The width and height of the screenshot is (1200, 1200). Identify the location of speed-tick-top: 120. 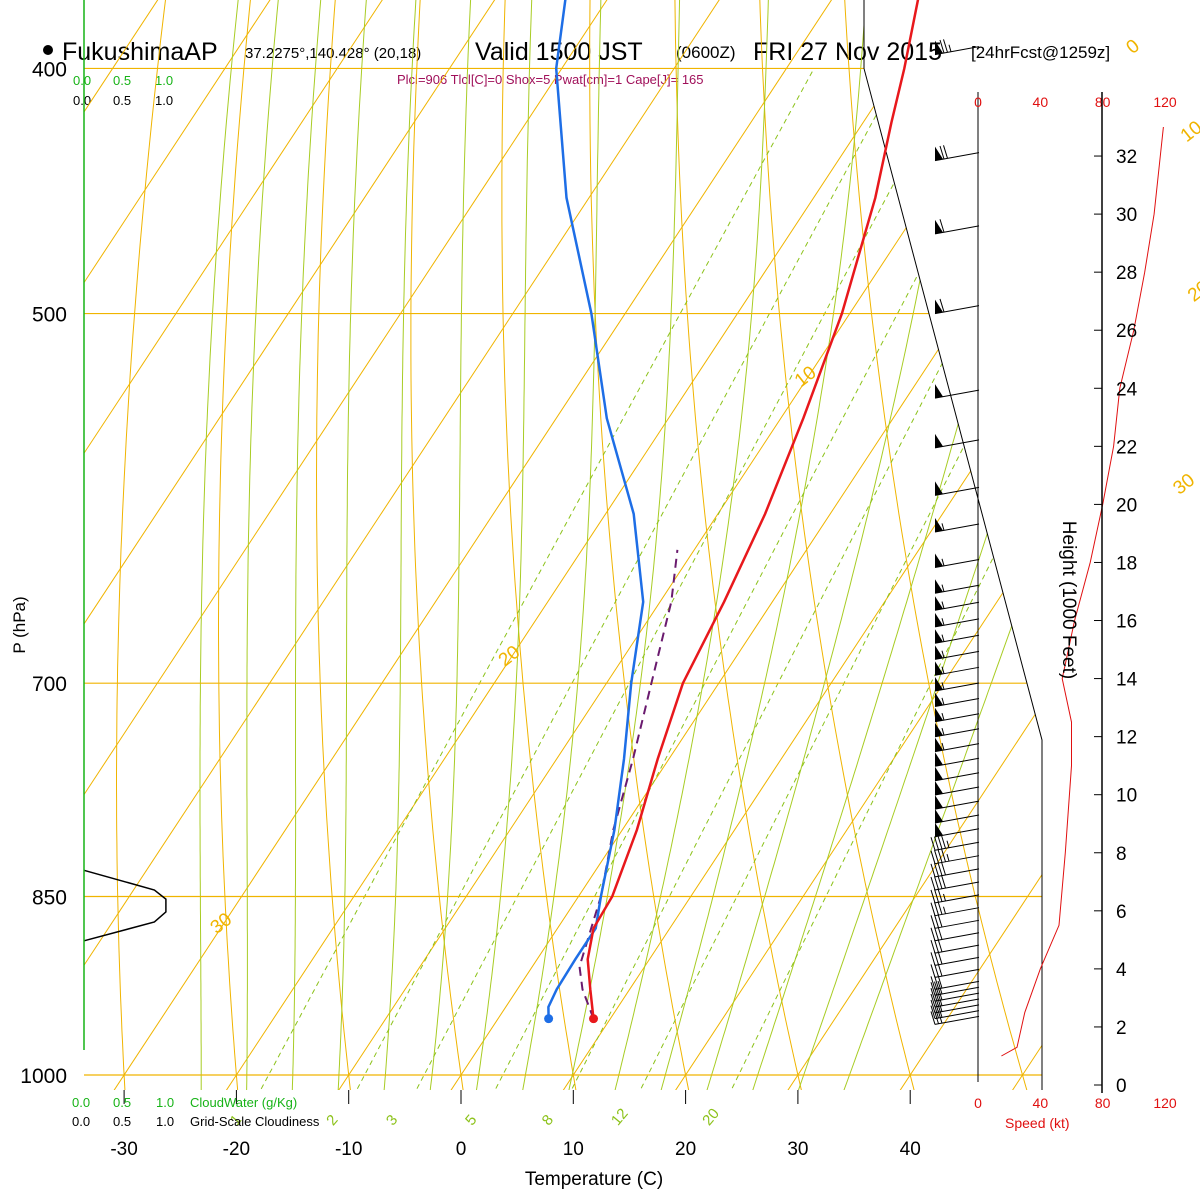
(1165, 102).